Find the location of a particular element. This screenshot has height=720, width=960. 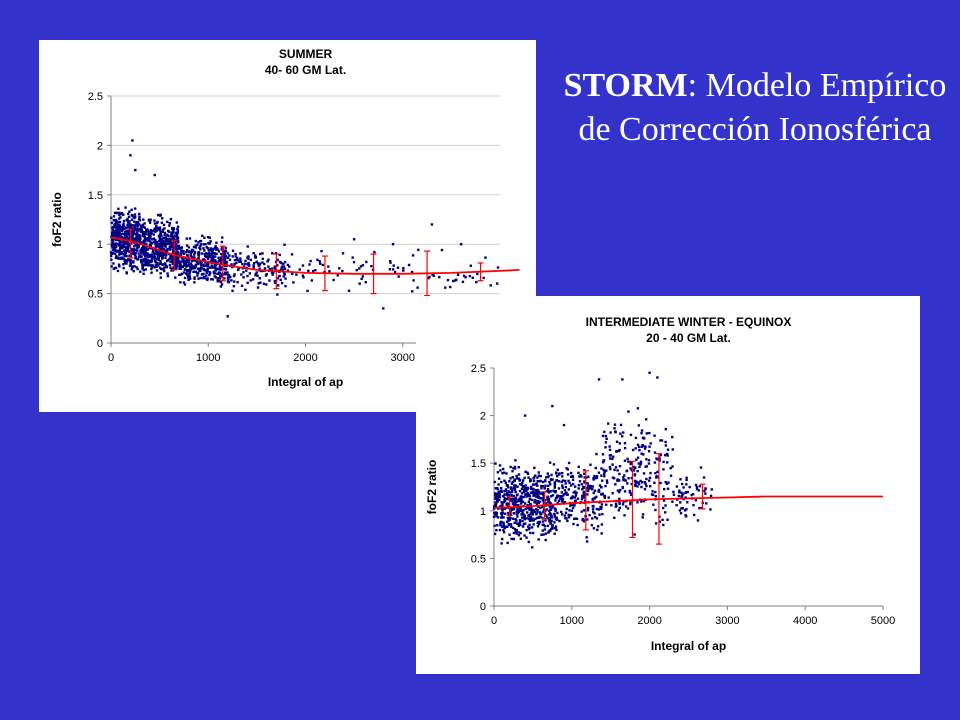

fit-line is located at coordinates (315, 255).